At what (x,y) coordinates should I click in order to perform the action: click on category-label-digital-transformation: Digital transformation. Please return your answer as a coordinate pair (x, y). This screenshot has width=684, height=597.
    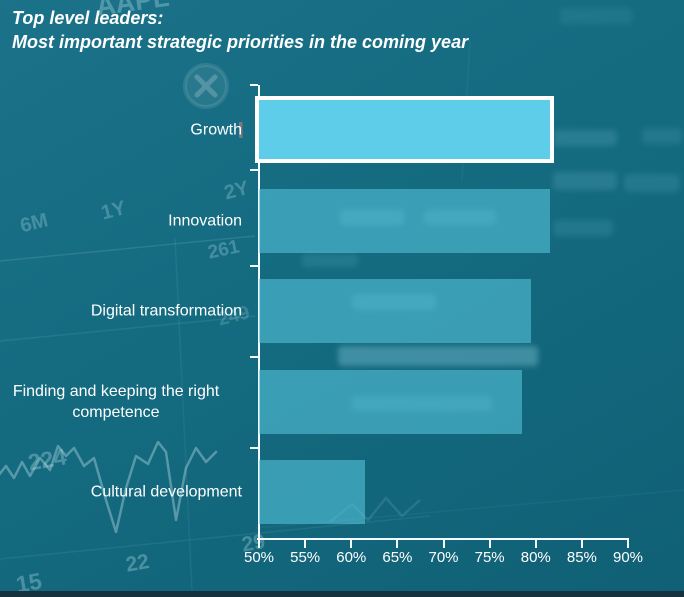
    Looking at the image, I should click on (166, 311).